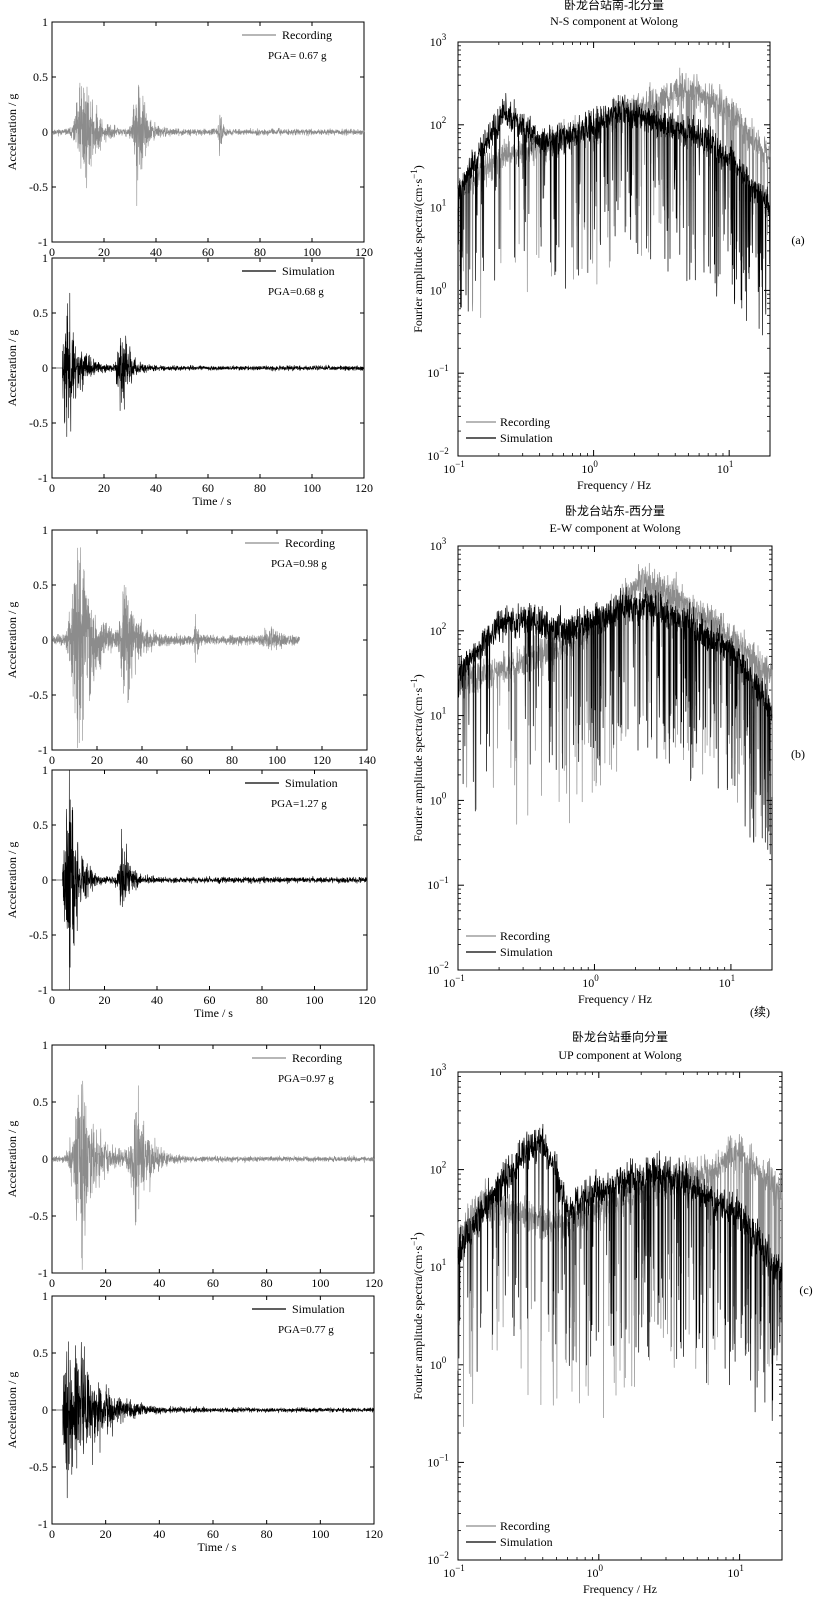 This screenshot has height=1600, width=830. I want to click on y-tick-label: 10³, so click(438, 1070).